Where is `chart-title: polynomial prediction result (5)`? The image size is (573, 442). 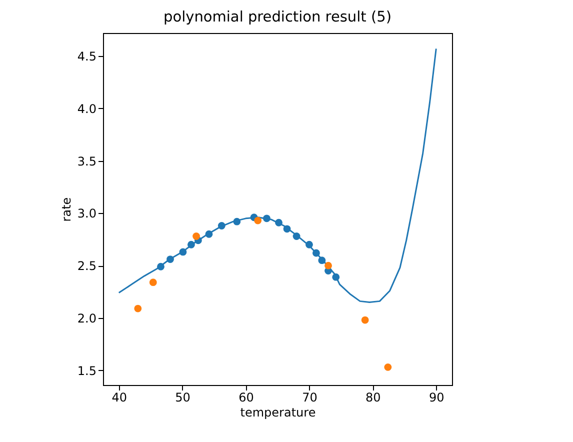
chart-title: polynomial prediction result (5) is located at coordinates (278, 18).